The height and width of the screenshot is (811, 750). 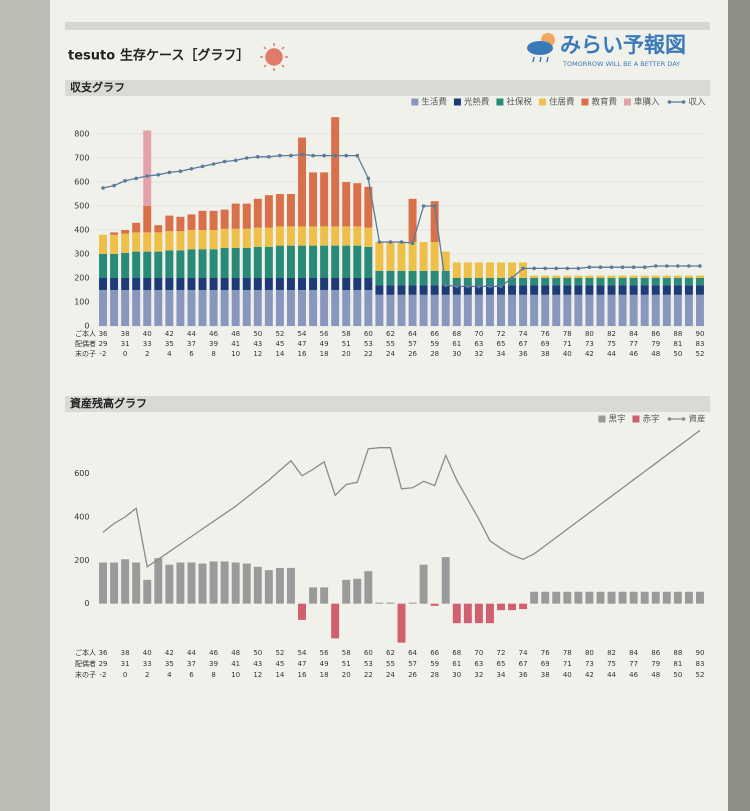 I want to click on row-label: 77, so click(x=633, y=664).